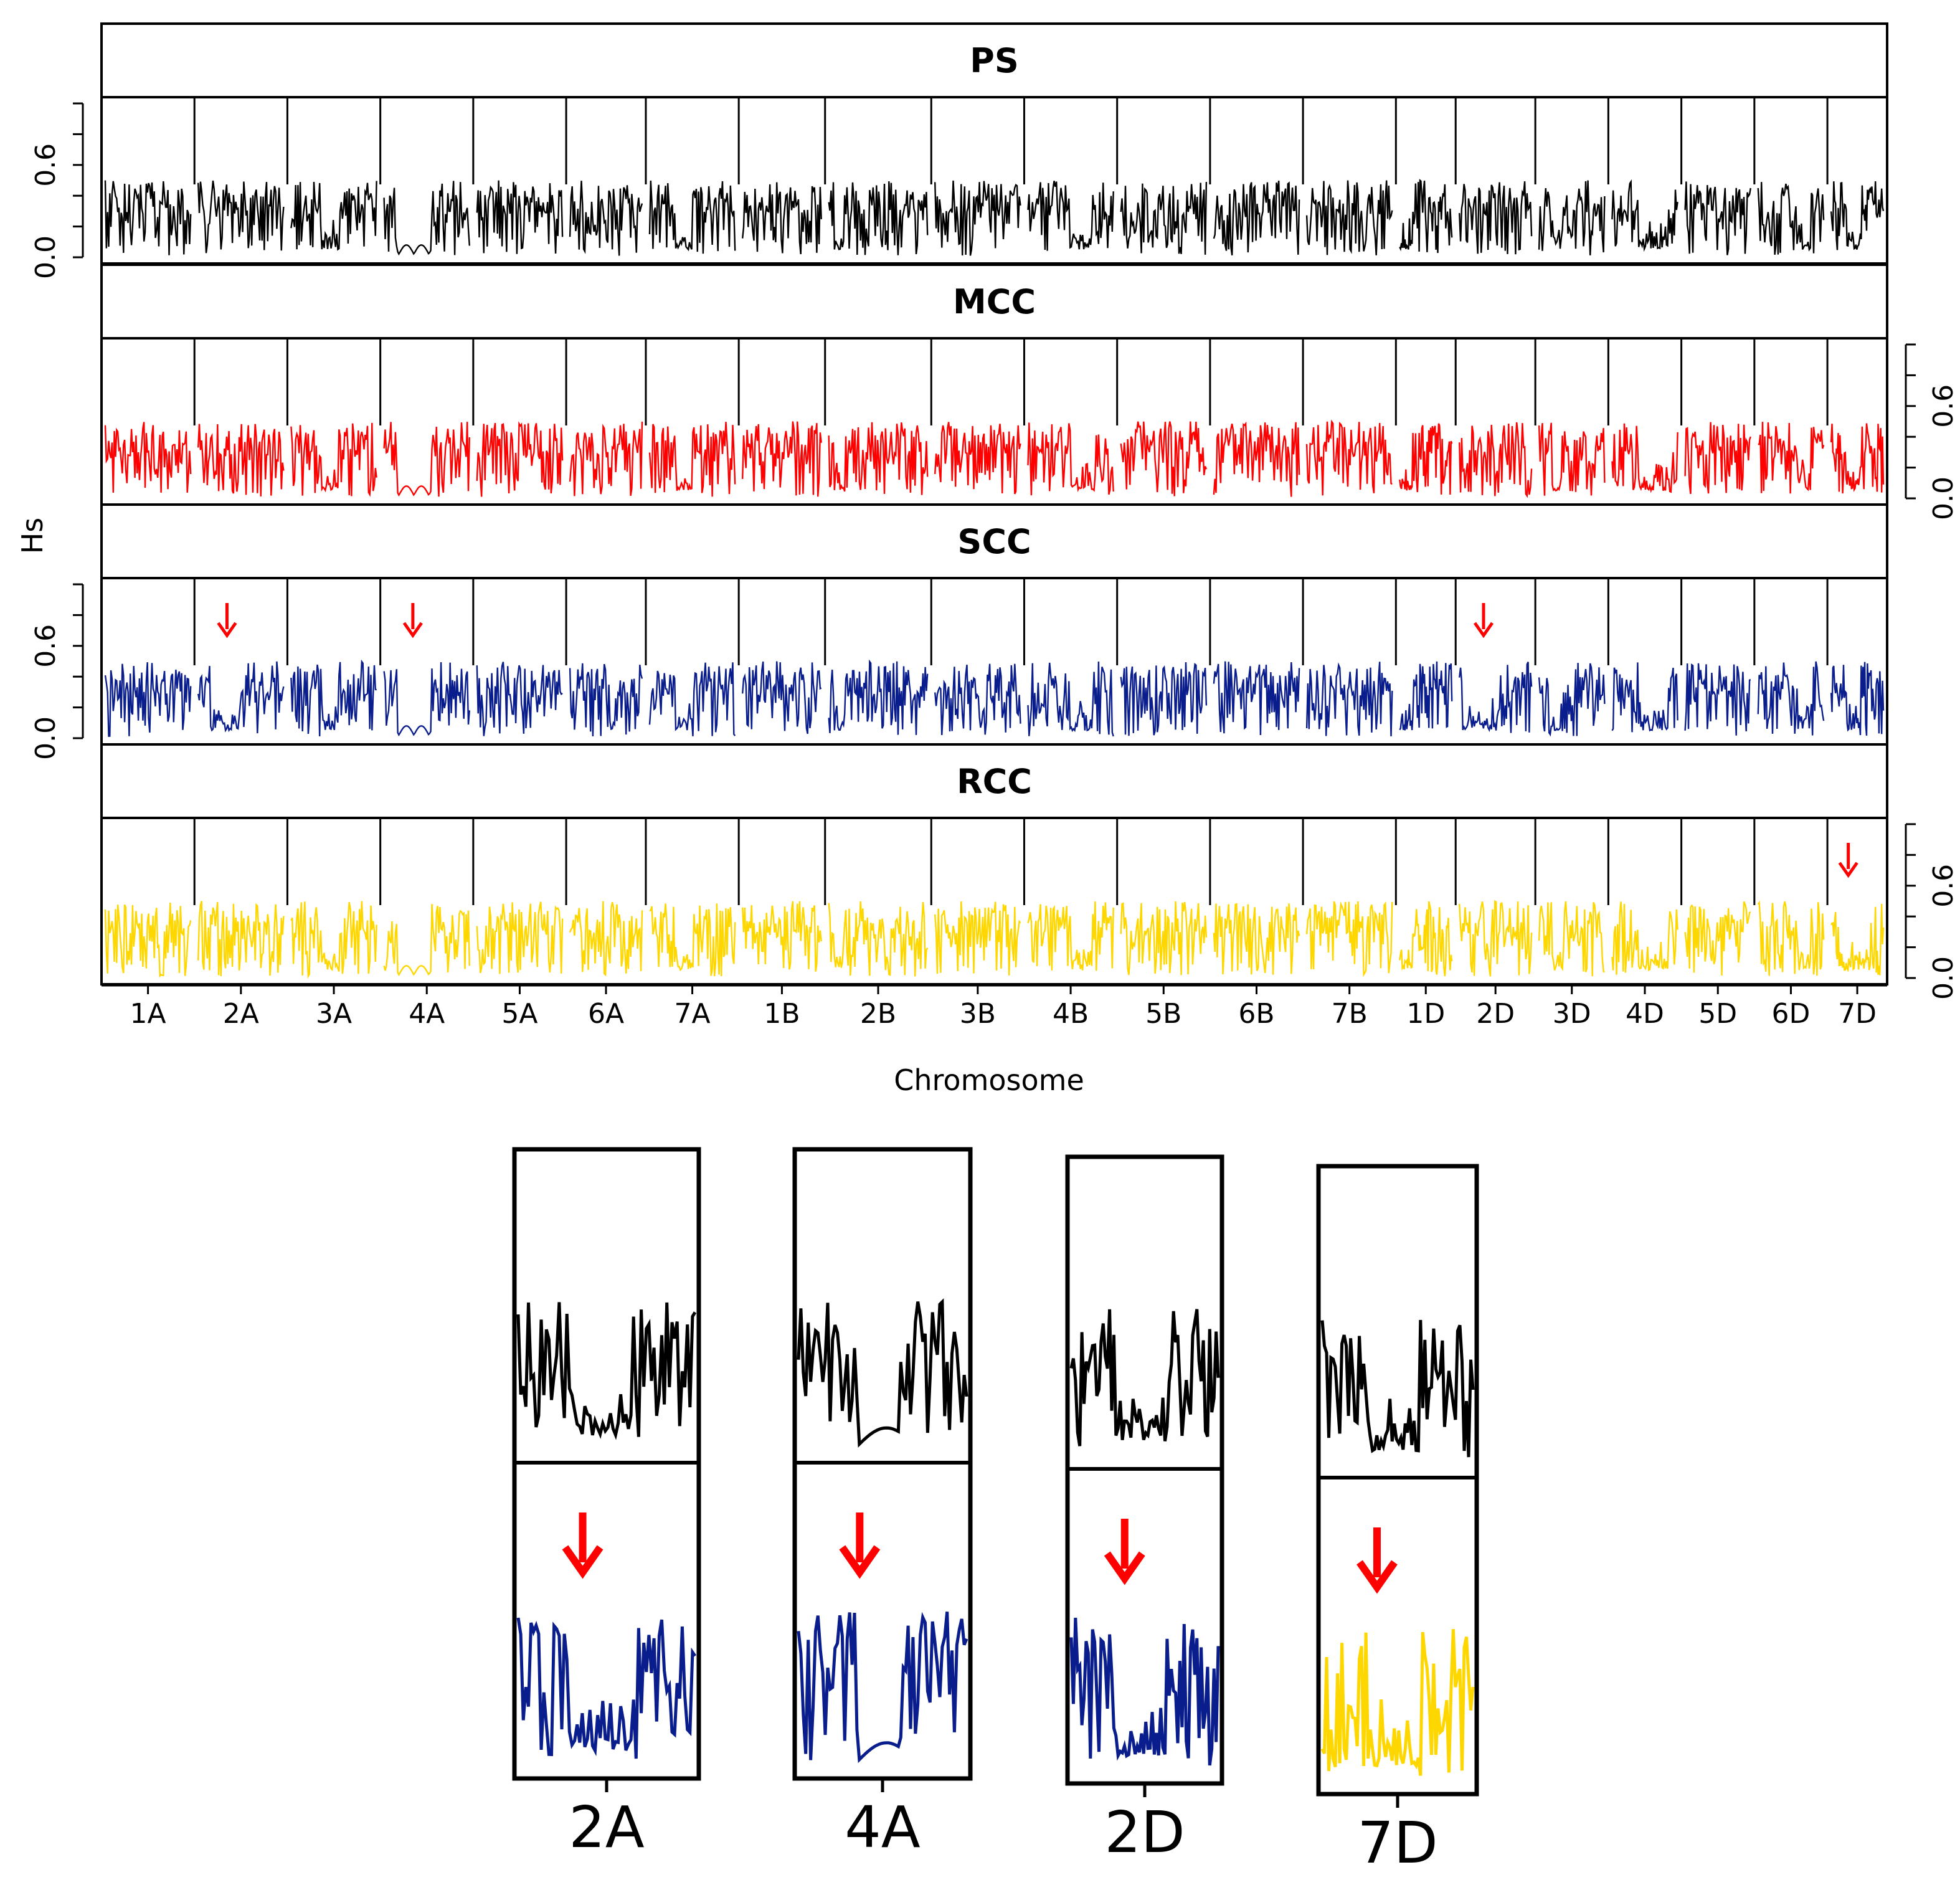 The height and width of the screenshot is (1890, 1960). I want to click on zoom-label: 2A, so click(607, 1827).